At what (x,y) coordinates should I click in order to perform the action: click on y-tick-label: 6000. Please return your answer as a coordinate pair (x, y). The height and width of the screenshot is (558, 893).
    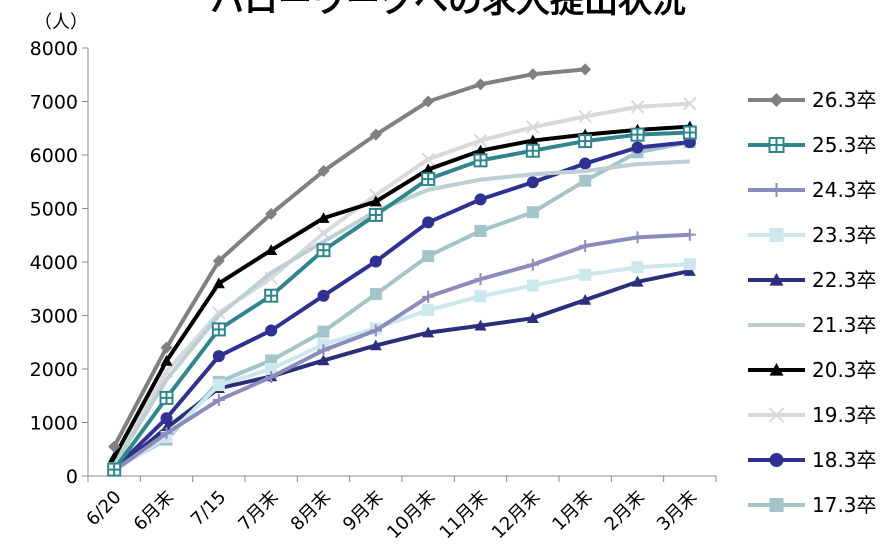
    Looking at the image, I should click on (54, 156).